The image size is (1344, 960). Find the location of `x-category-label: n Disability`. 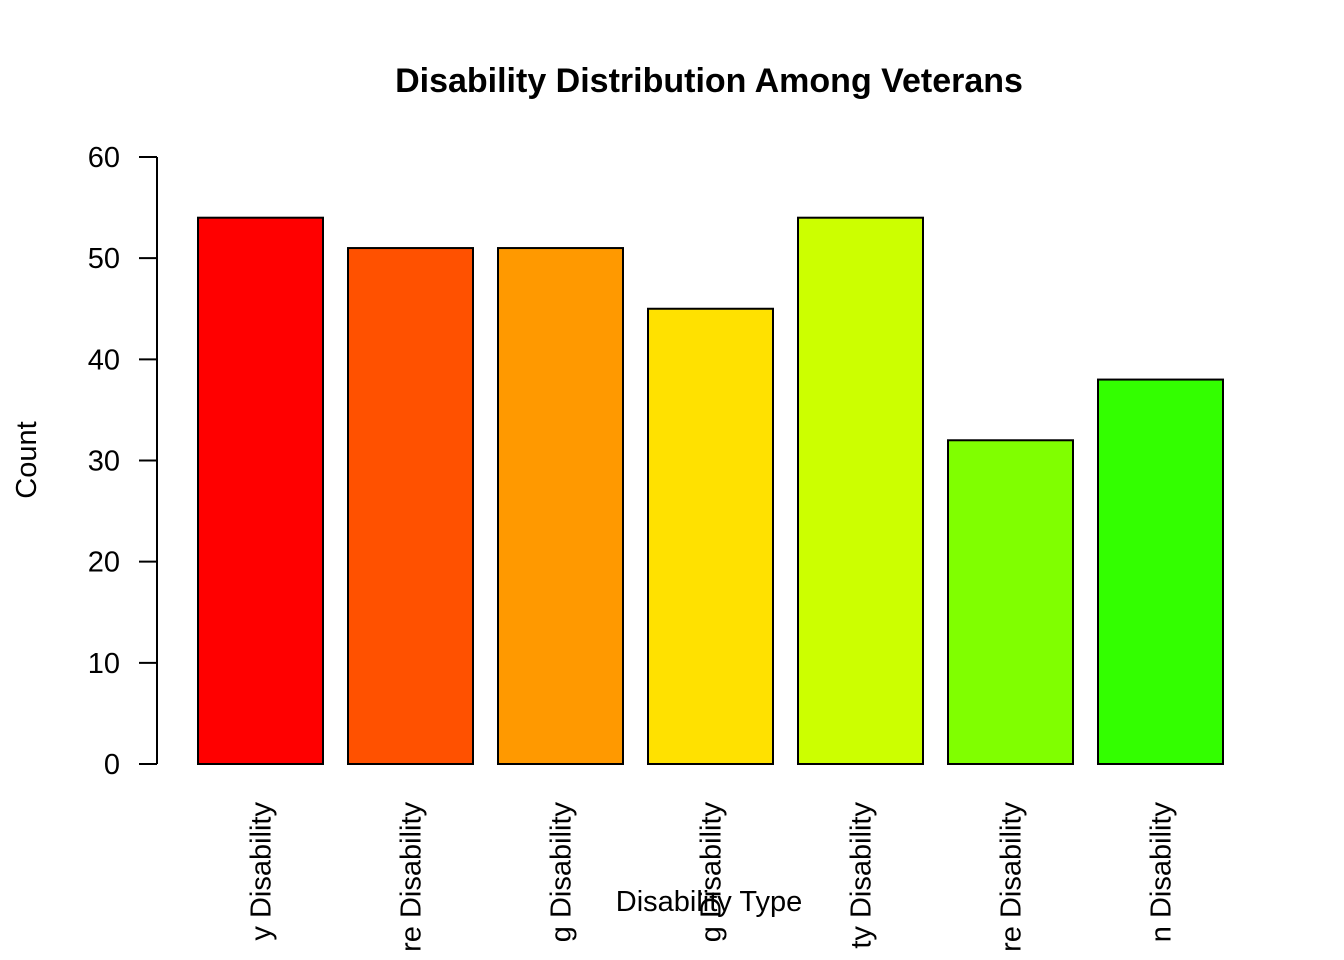

x-category-label: n Disability is located at coordinates (1162, 872).